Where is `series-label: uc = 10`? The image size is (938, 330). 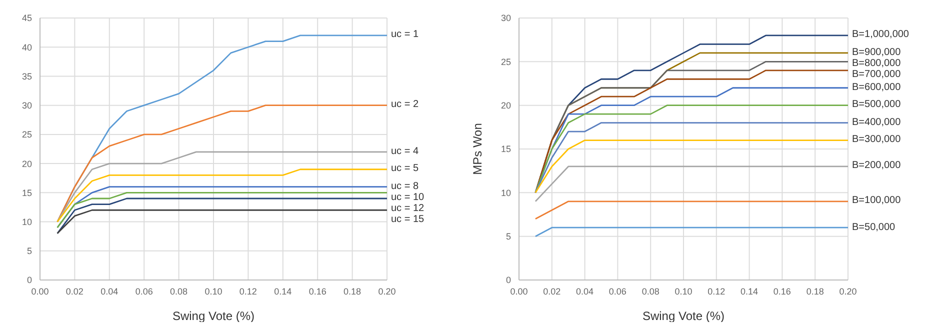 series-label: uc = 10 is located at coordinates (407, 198).